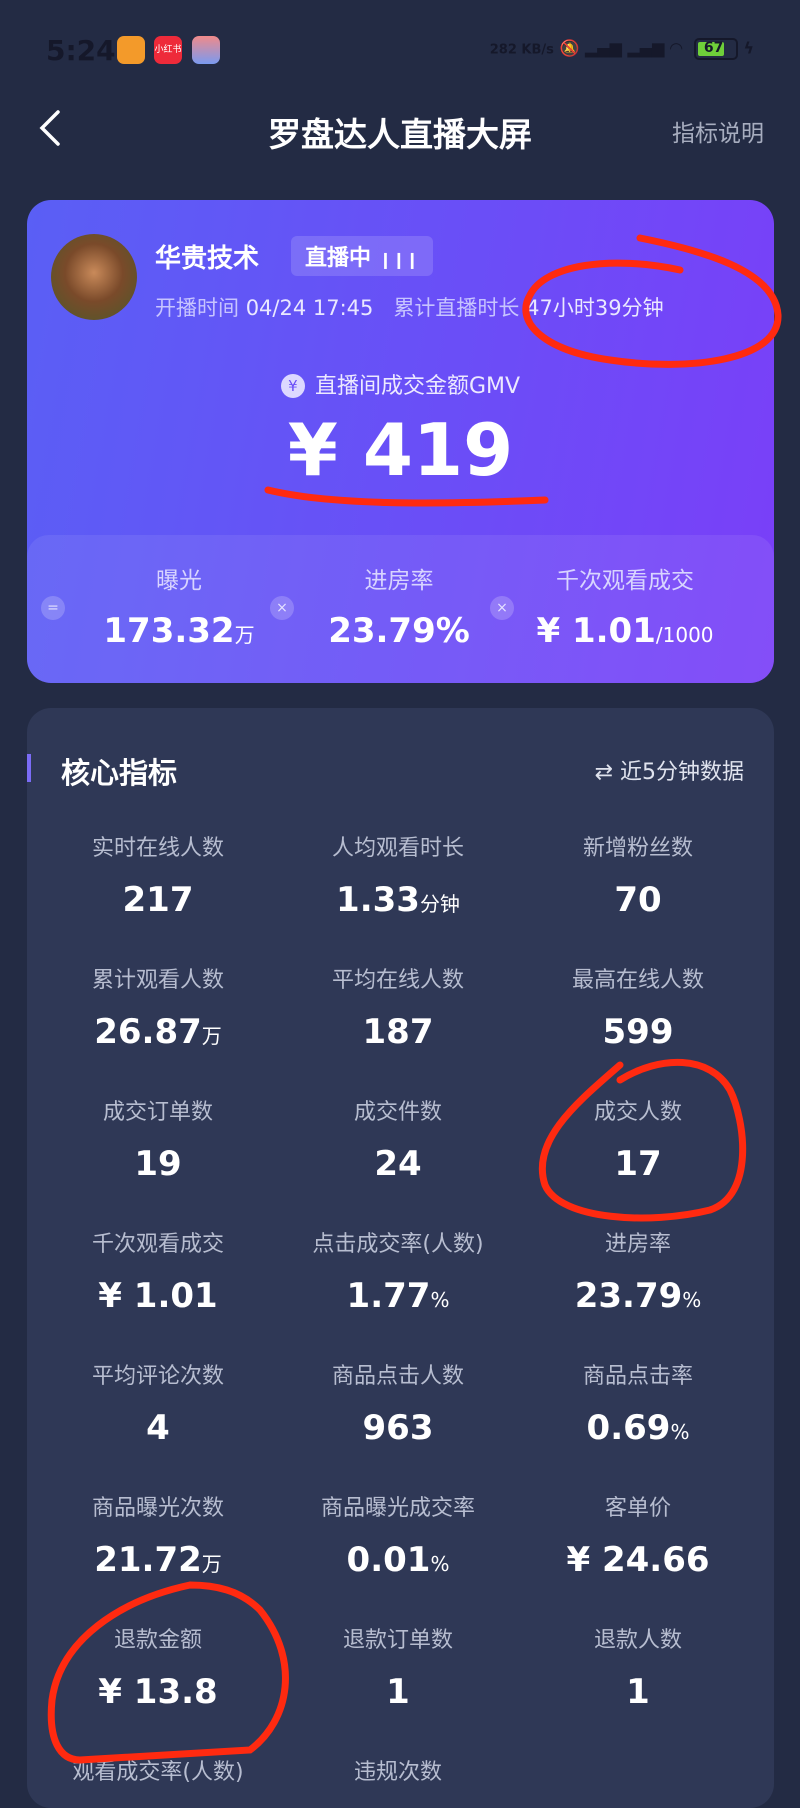 The width and height of the screenshot is (800, 1808). What do you see at coordinates (397, 1772) in the screenshot?
I see `metric-label: 违规次数` at bounding box center [397, 1772].